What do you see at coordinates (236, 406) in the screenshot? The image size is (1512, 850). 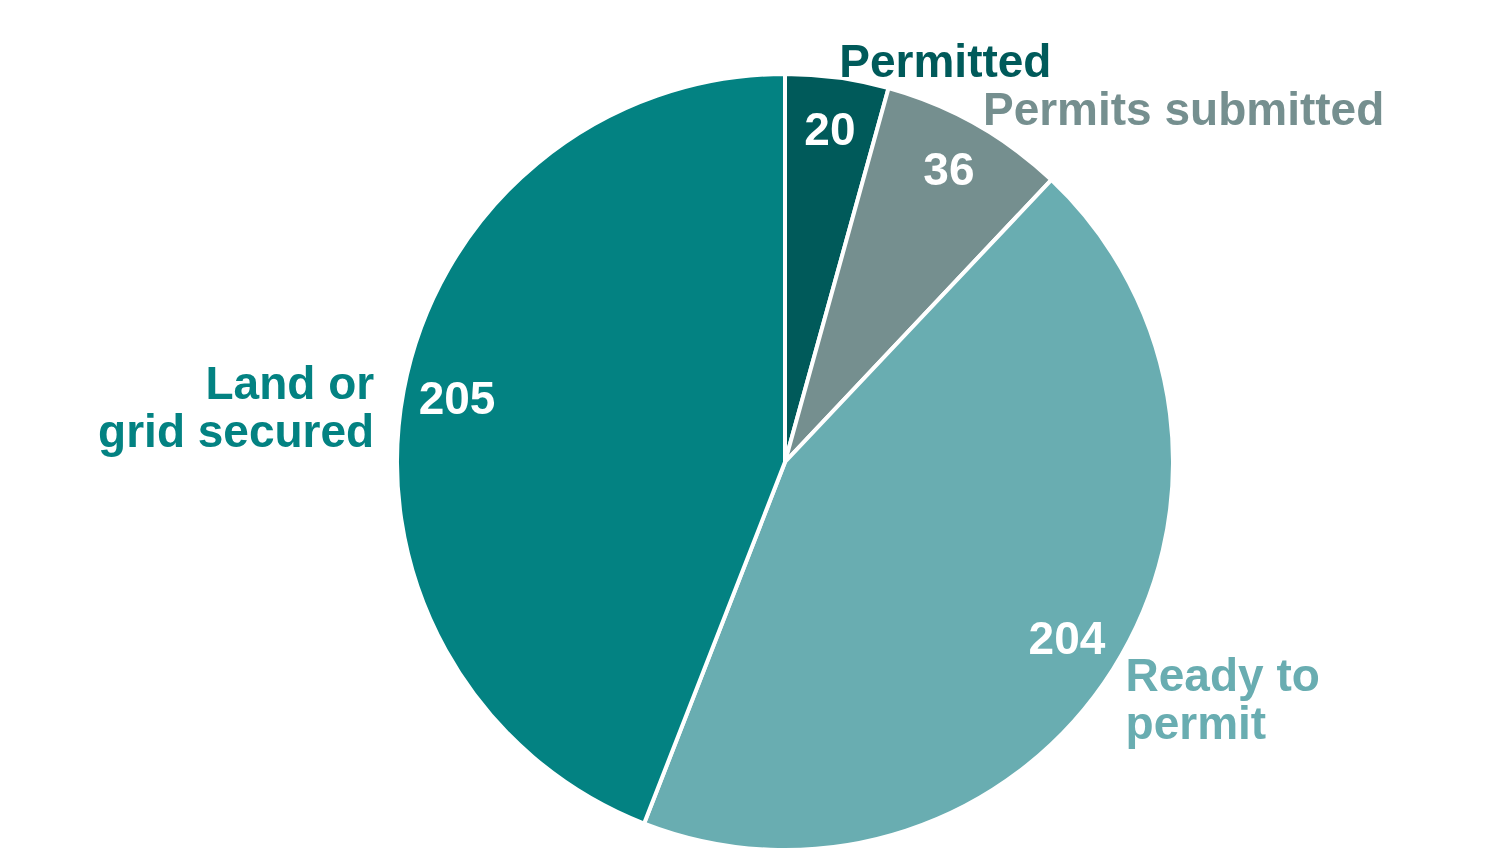 I see `slice-label: Land or grid secured` at bounding box center [236, 406].